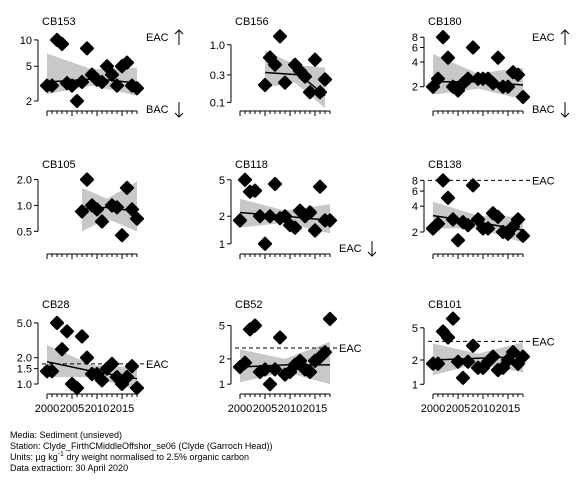 This screenshot has height=480, width=580. What do you see at coordinates (458, 409) in the screenshot?
I see `x-tick-label: 2005` at bounding box center [458, 409].